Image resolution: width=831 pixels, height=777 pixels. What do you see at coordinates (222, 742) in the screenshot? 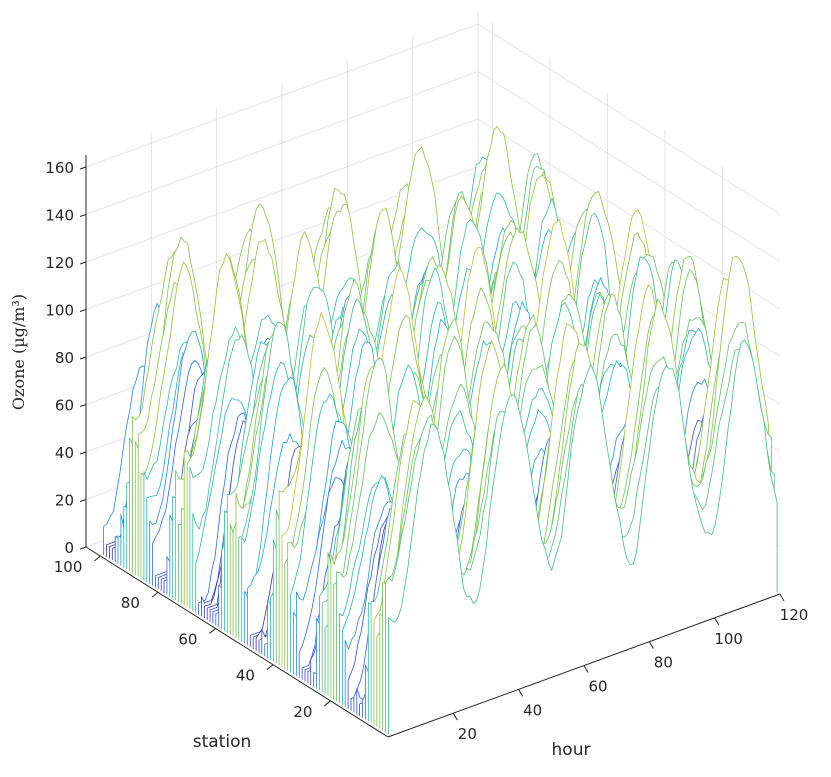
I see `y-axis-label: station` at bounding box center [222, 742].